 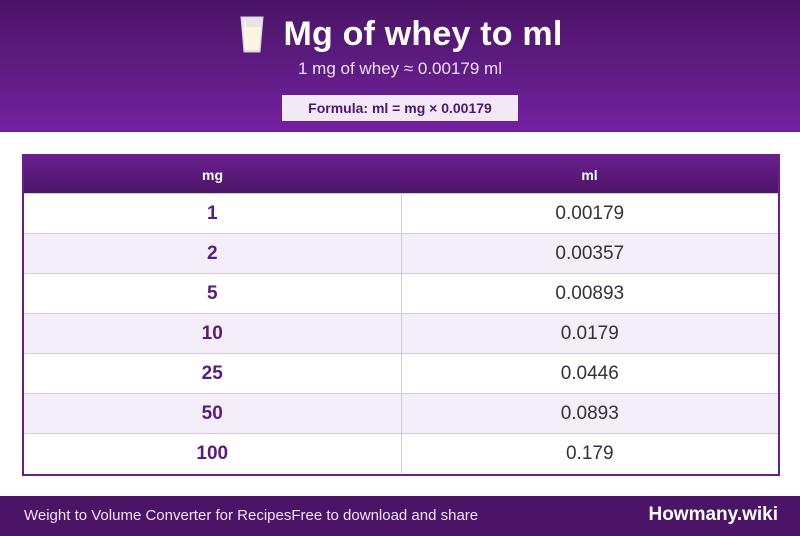 I want to click on footer-share-note: Free to download and share, so click(x=385, y=515).